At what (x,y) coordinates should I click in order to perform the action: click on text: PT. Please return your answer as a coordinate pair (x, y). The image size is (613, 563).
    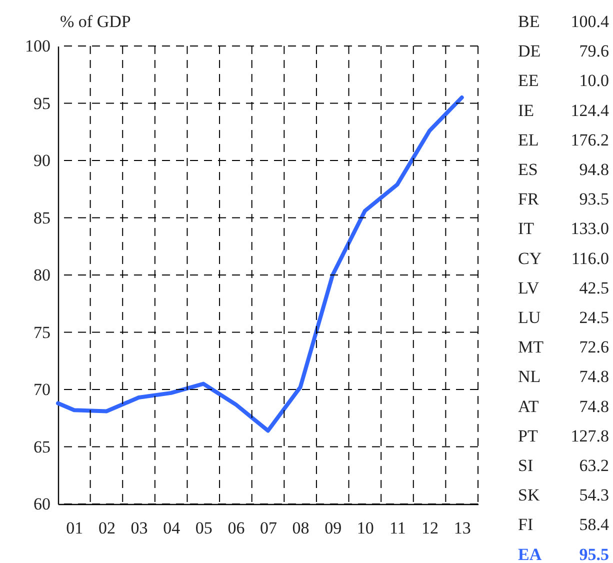
    Looking at the image, I should click on (528, 436).